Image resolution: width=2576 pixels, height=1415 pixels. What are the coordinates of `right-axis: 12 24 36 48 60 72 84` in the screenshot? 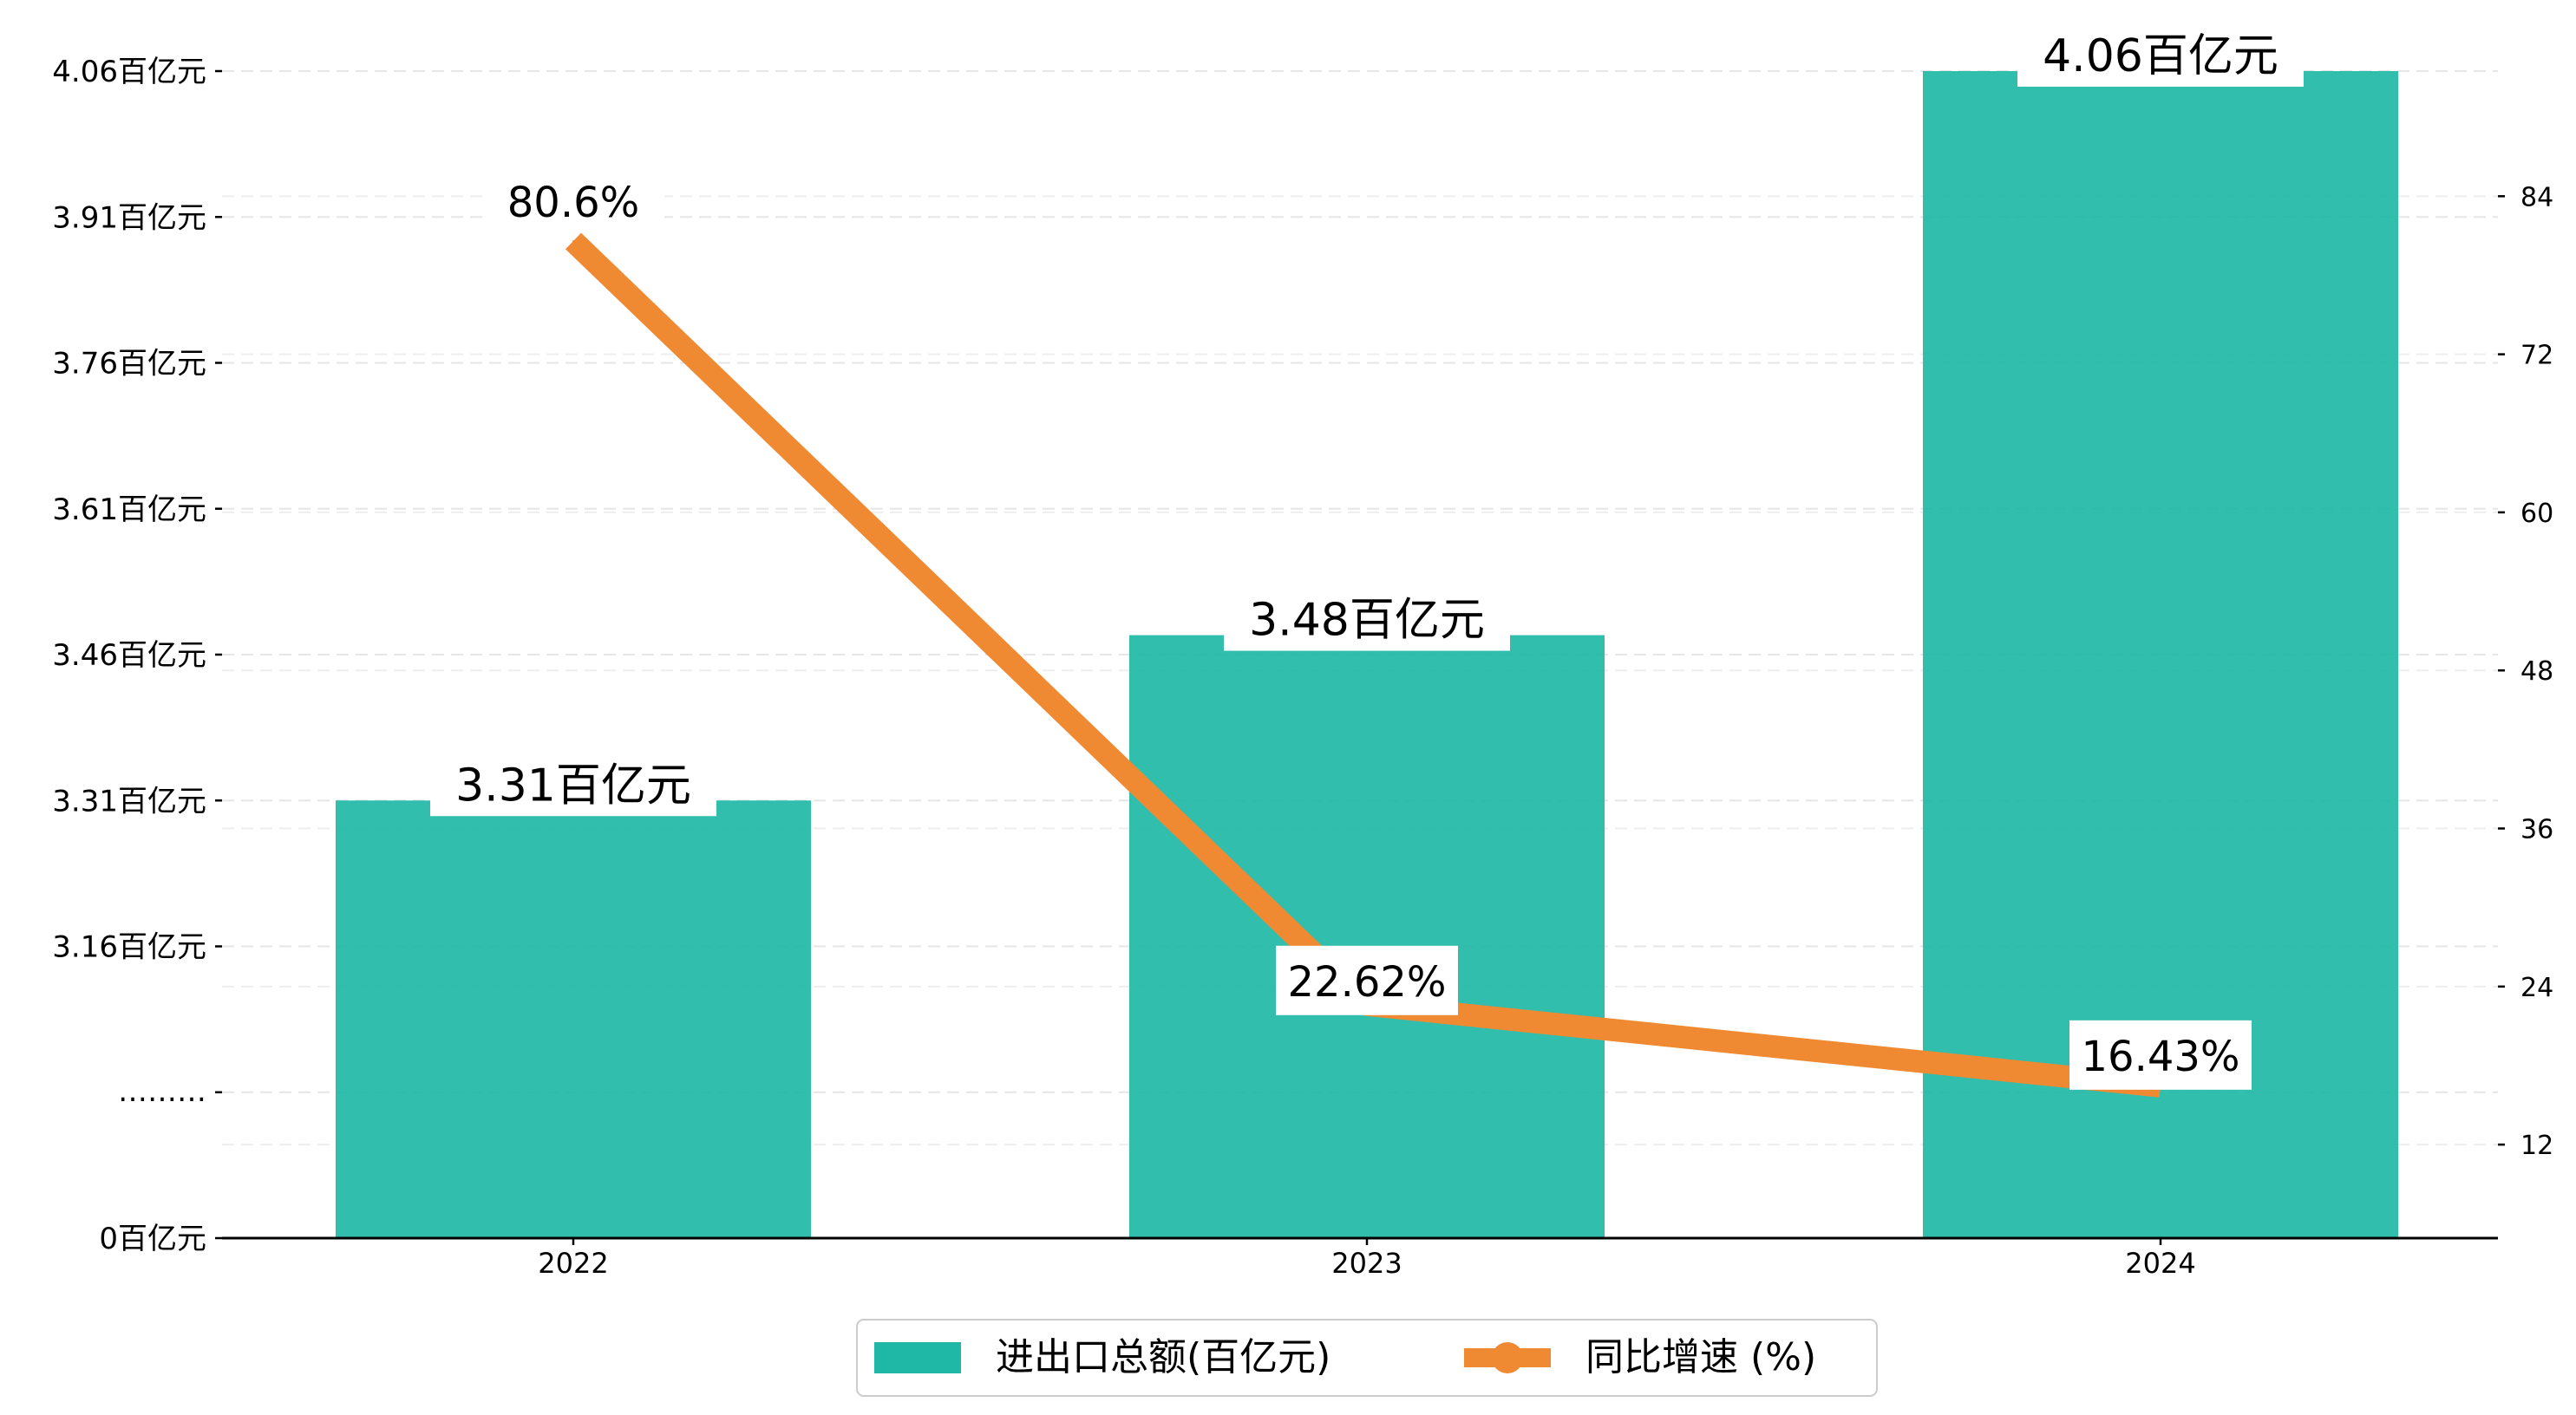 It's located at (2525, 671).